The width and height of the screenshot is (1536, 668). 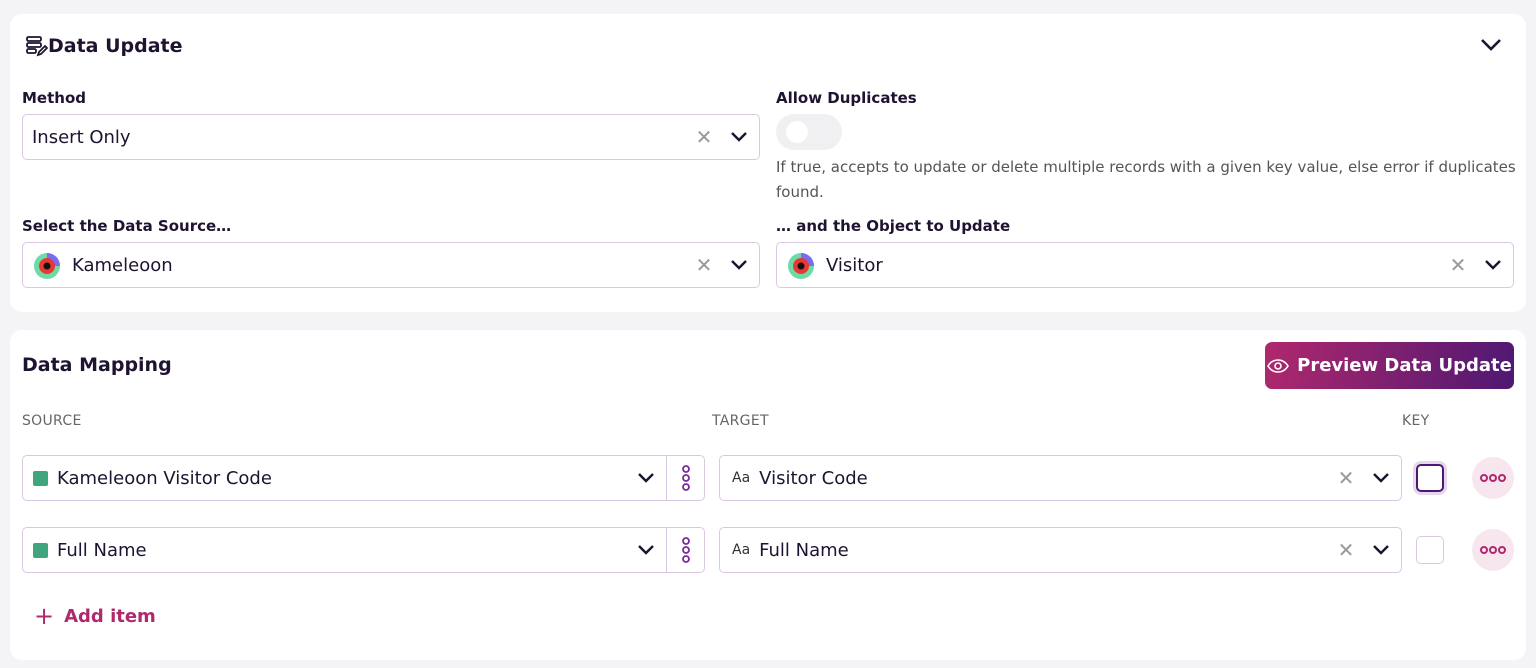 I want to click on source-field-select: Full Name, so click(x=363, y=550).